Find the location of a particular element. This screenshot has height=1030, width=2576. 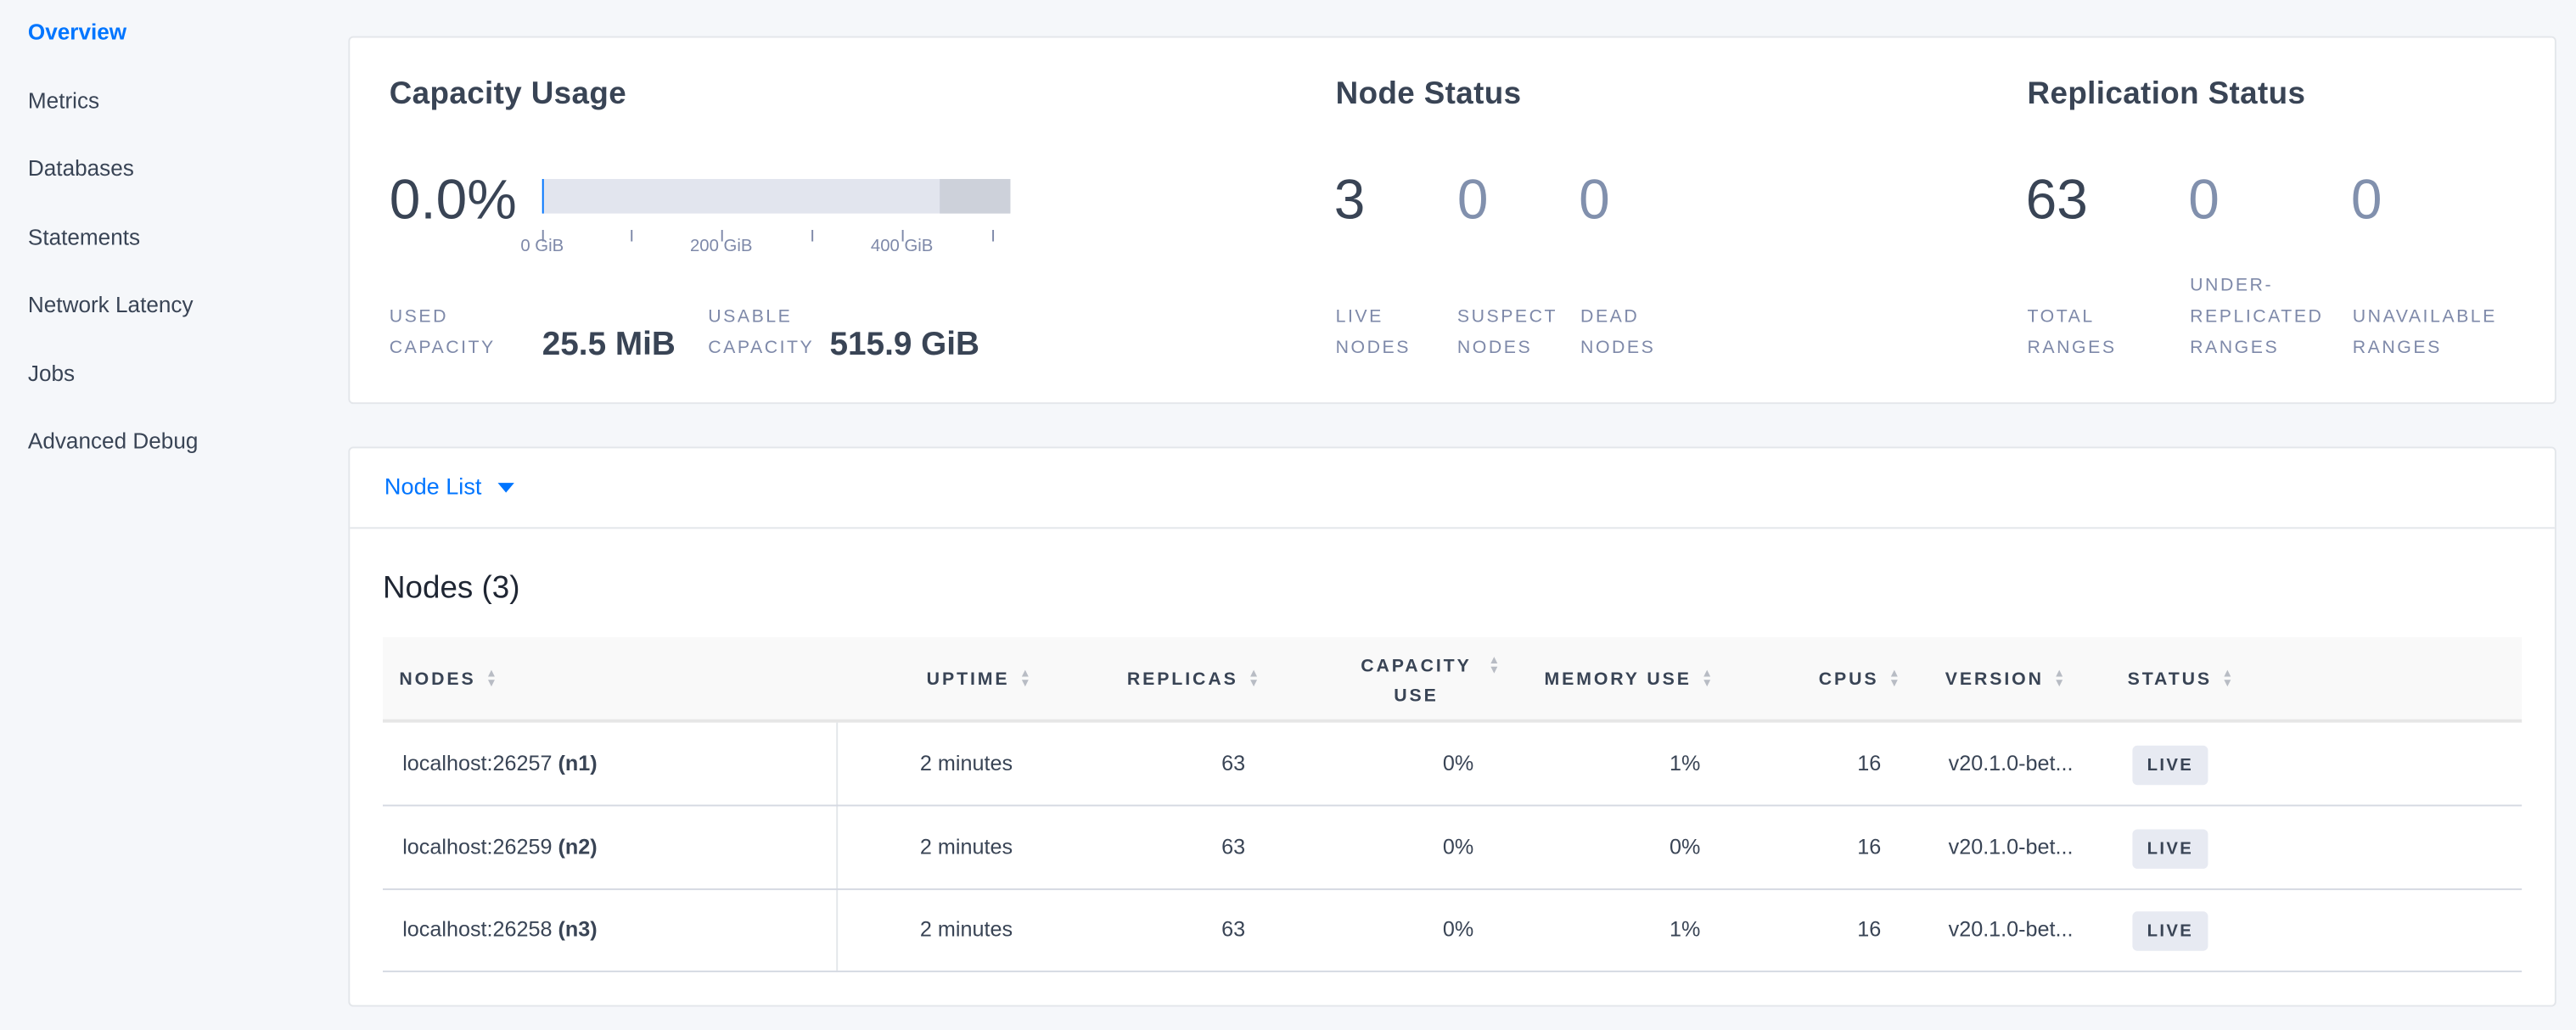

axis-label: 400 GiB is located at coordinates (902, 246).